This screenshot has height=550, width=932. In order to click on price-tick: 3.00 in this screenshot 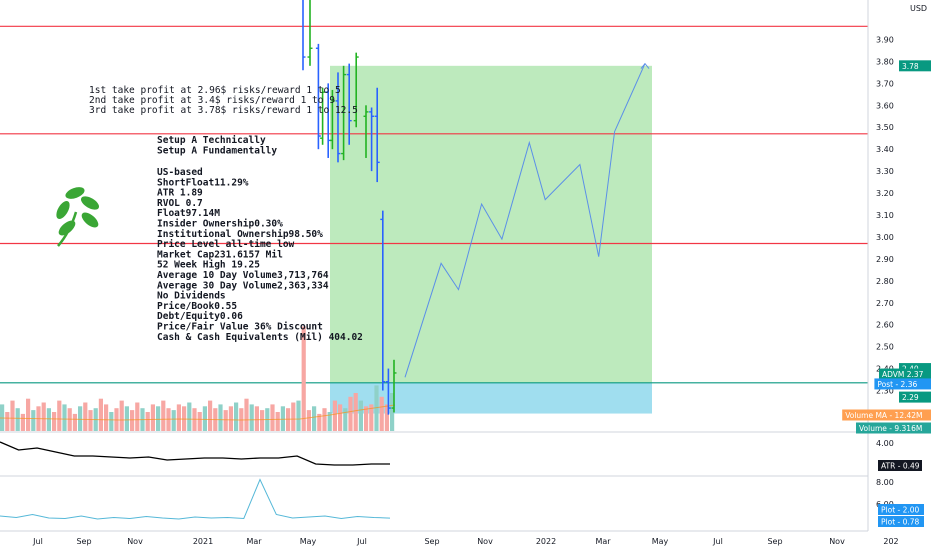, I will do `click(885, 237)`.